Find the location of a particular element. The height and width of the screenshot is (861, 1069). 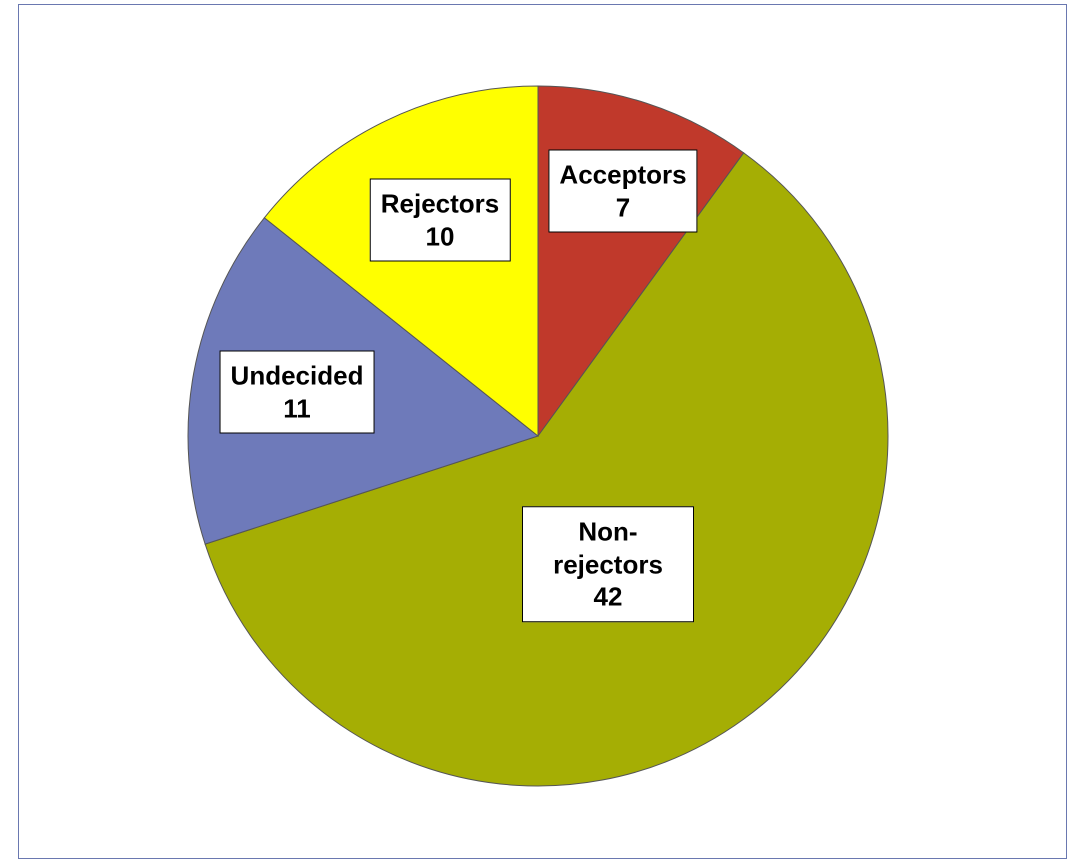

label-name: Undecided is located at coordinates (297, 375).